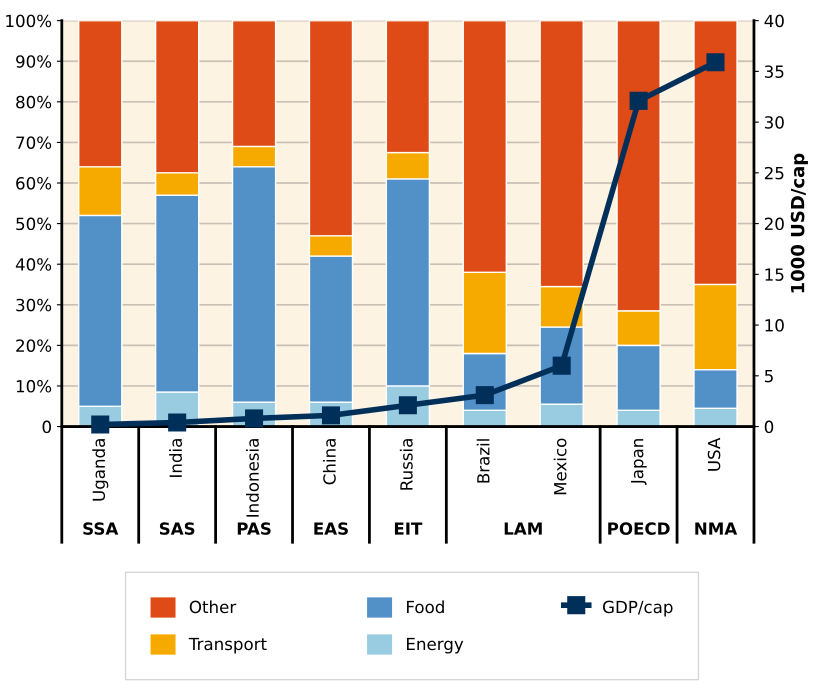  What do you see at coordinates (329, 461) in the screenshot?
I see `x-tick-label: China` at bounding box center [329, 461].